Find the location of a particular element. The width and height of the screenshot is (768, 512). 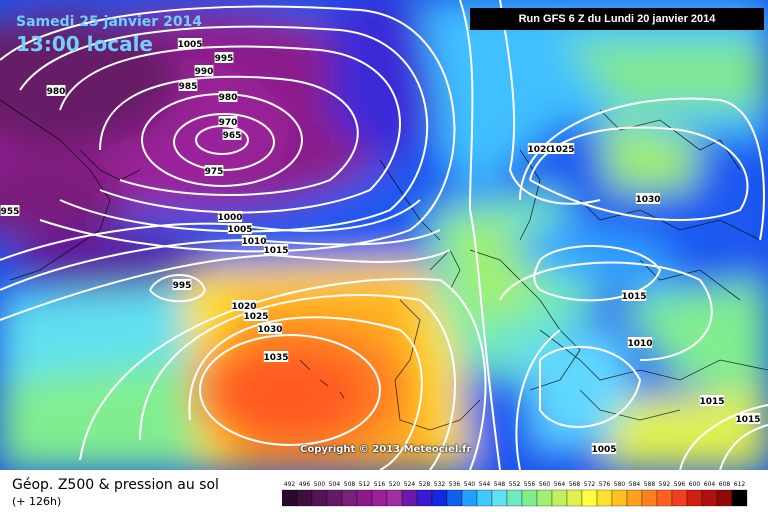

scale-tick-label: 608 is located at coordinates (725, 484).